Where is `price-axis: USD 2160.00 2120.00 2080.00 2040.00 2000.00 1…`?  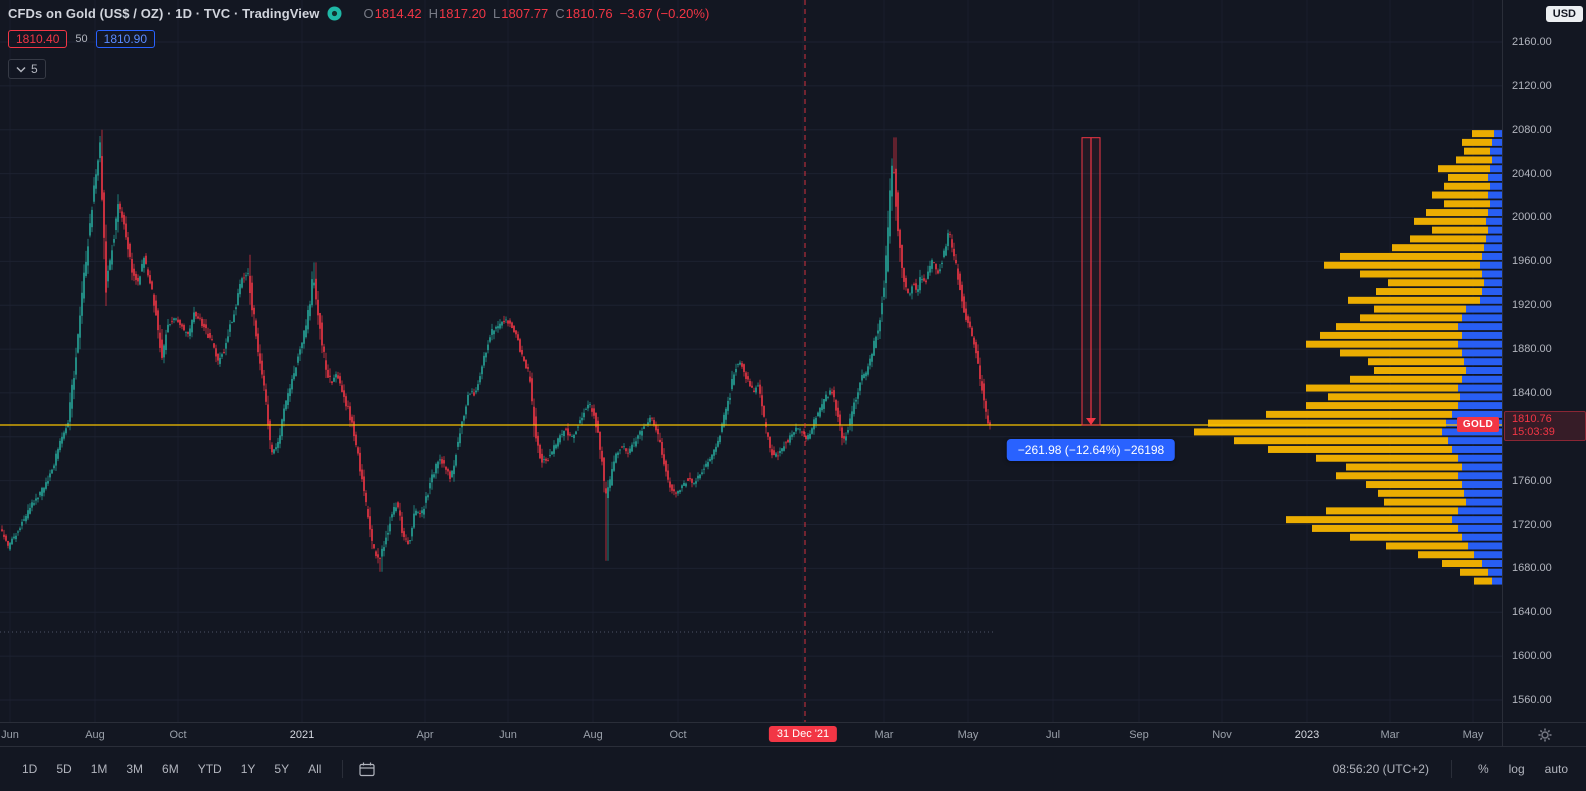
price-axis: USD 2160.00 2120.00 2080.00 2040.00 2000.00 1… is located at coordinates (1544, 361).